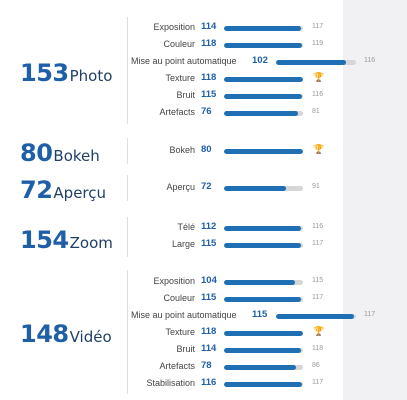 The width and height of the screenshot is (407, 400). I want to click on best-score: 86, so click(316, 365).